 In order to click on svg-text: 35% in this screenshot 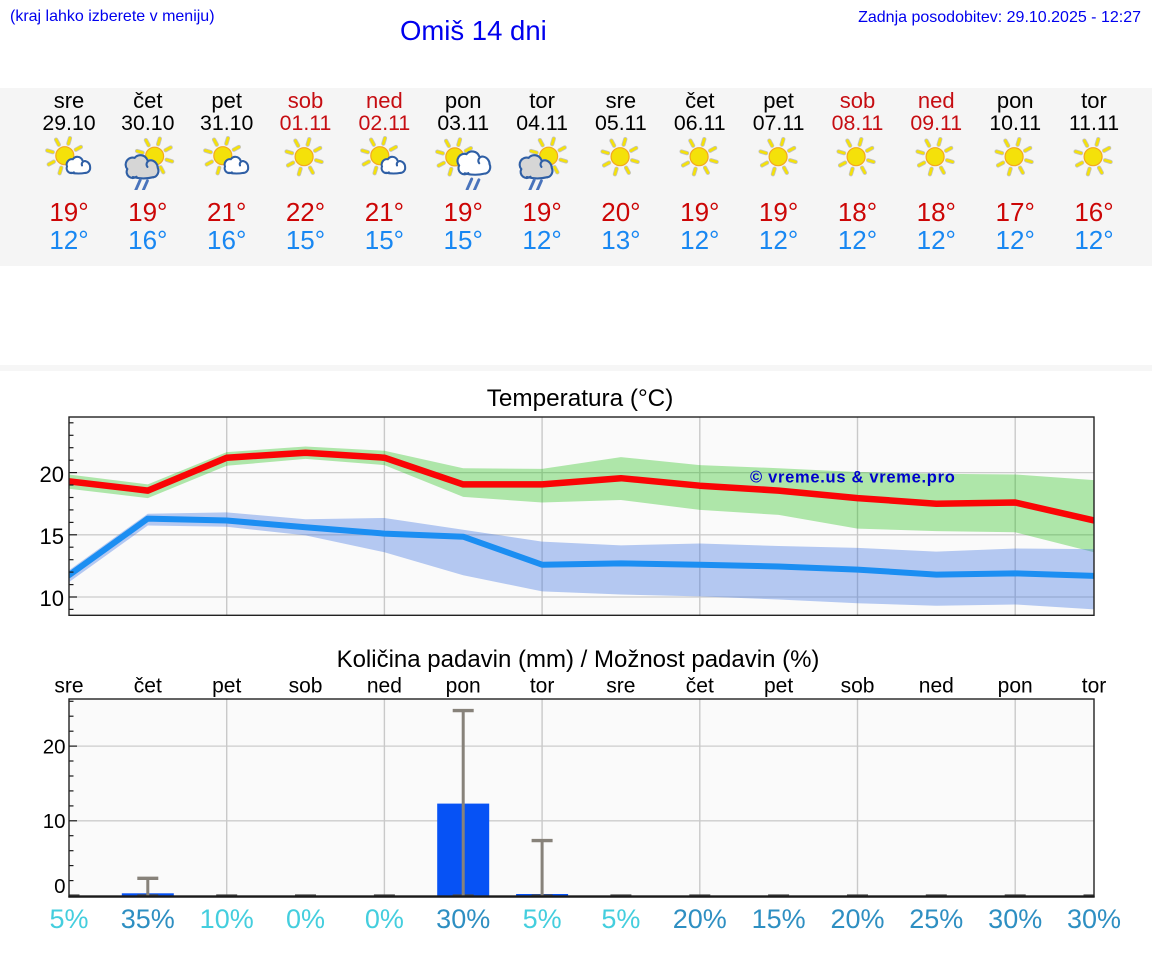, I will do `click(148, 919)`.